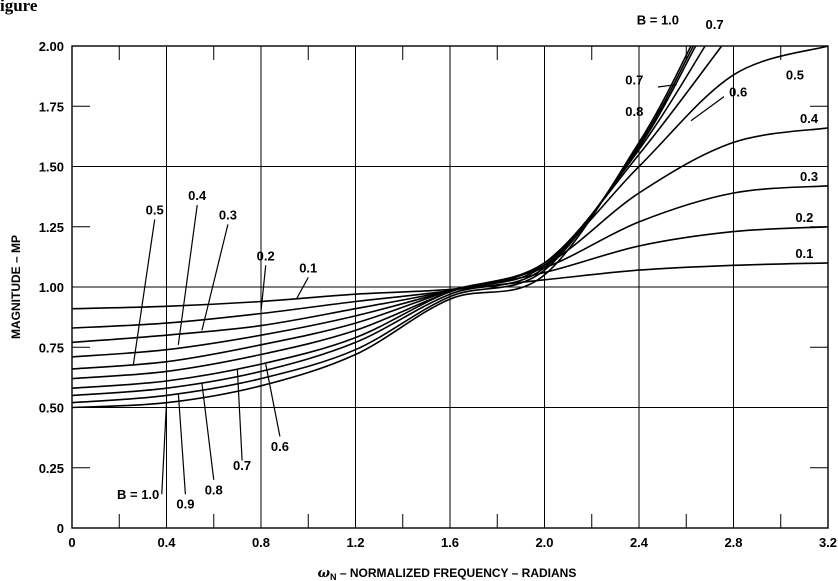 The width and height of the screenshot is (838, 581). Describe the element at coordinates (51, 227) in the screenshot. I see `y-tick-label: 1.25` at that location.